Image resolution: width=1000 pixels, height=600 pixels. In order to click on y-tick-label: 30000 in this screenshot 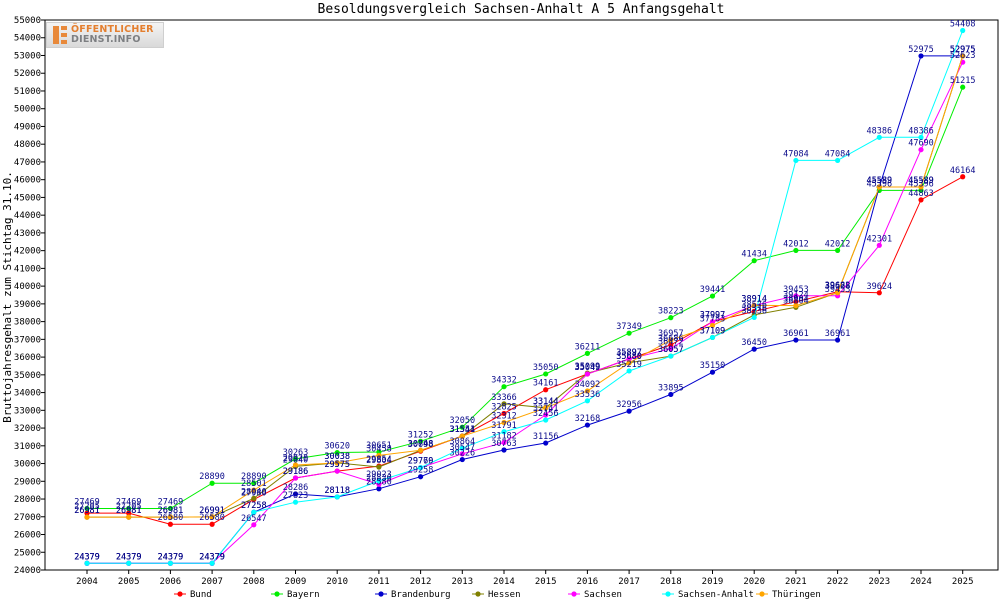, I will do `click(27, 465)`.